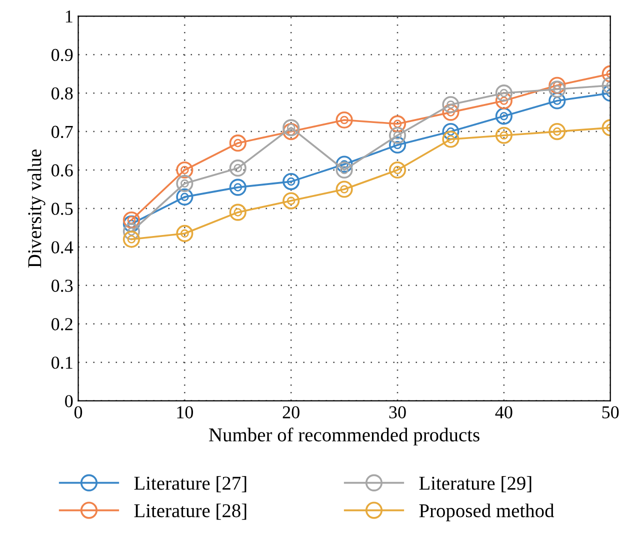 The height and width of the screenshot is (538, 626). I want to click on y-tick-label: 1, so click(69, 16).